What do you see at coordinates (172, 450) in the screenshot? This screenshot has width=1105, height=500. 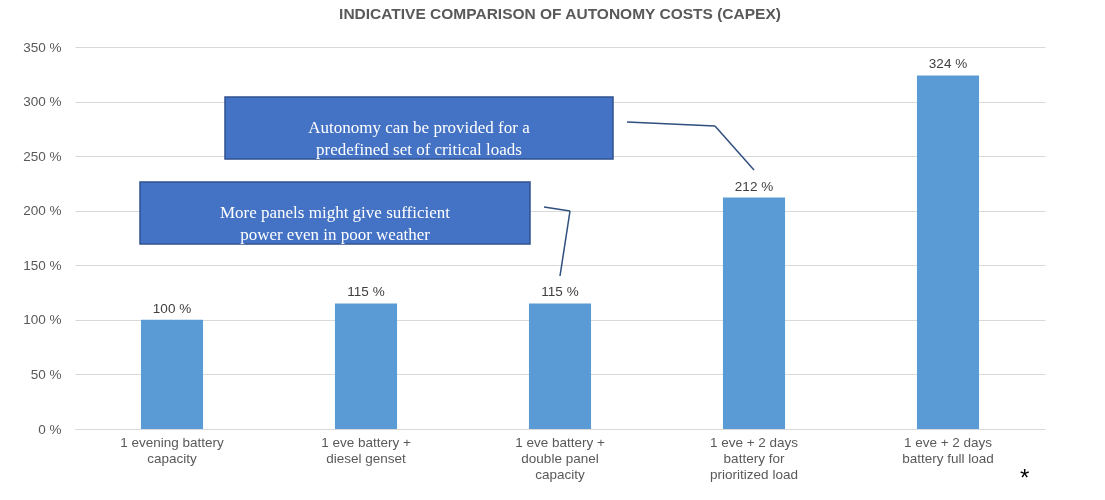 I see `x-tick-label: 1 evening battery capacity` at bounding box center [172, 450].